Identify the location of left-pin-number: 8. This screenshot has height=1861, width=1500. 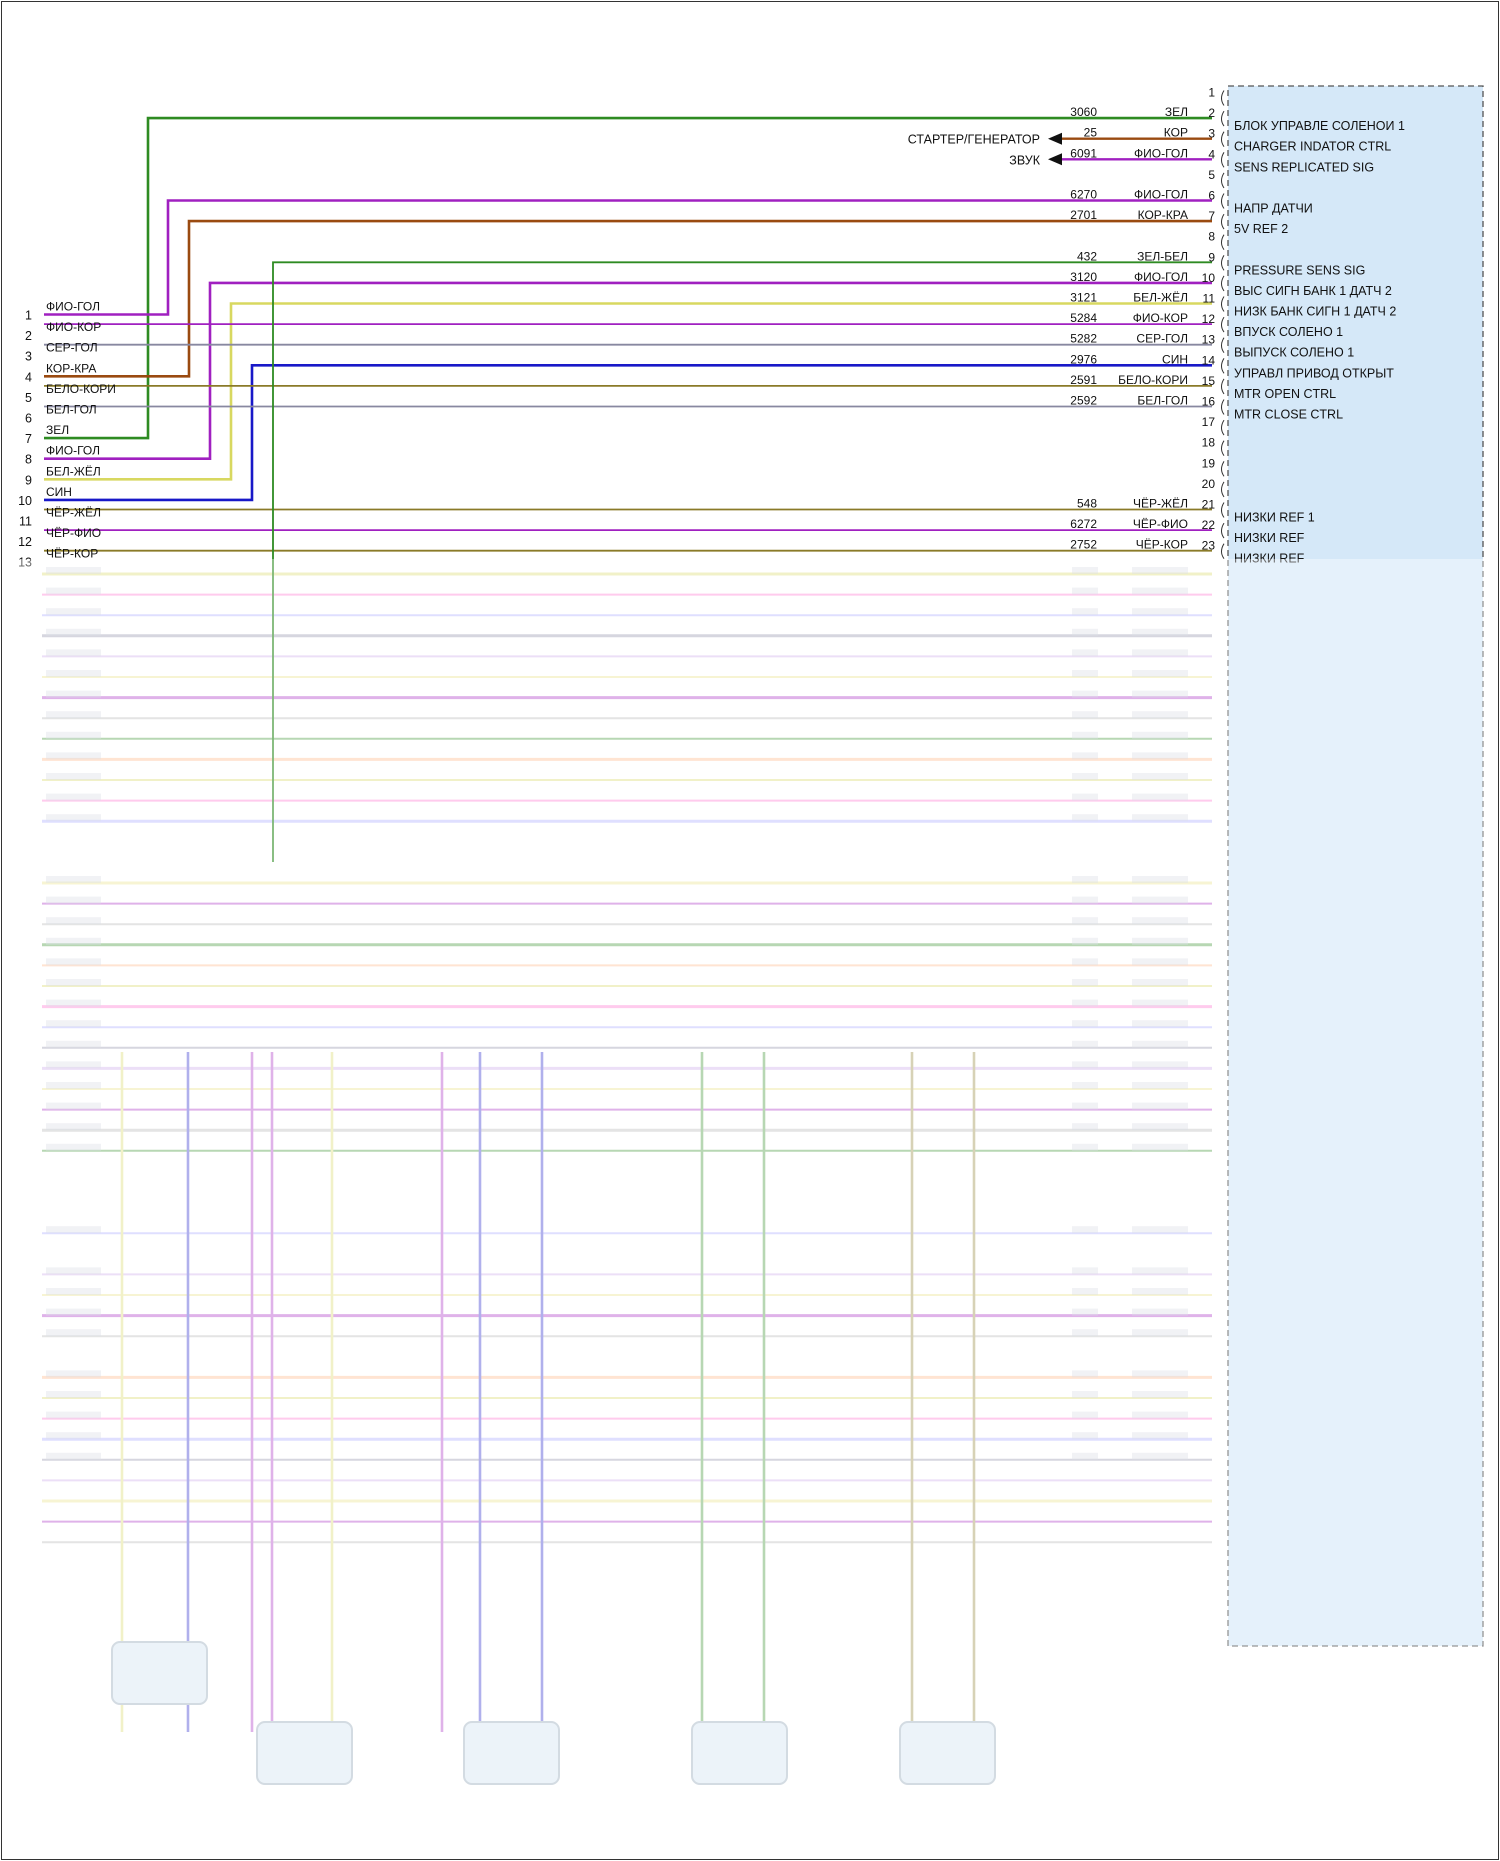
(28, 460).